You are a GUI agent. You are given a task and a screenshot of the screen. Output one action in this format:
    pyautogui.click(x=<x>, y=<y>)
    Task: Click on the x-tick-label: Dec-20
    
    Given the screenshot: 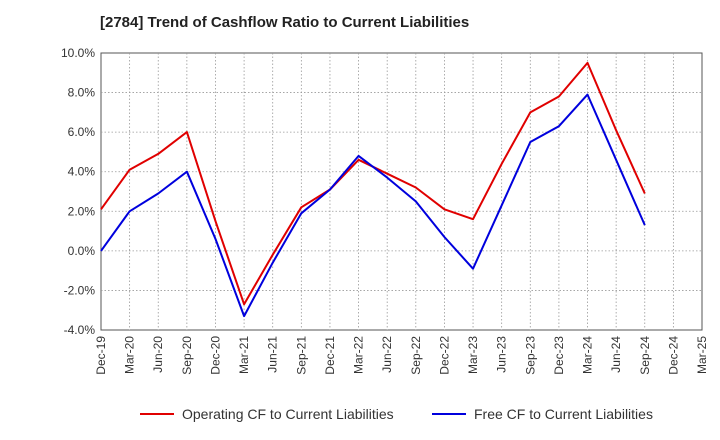 What is the action you would take?
    pyautogui.click(x=215, y=355)
    